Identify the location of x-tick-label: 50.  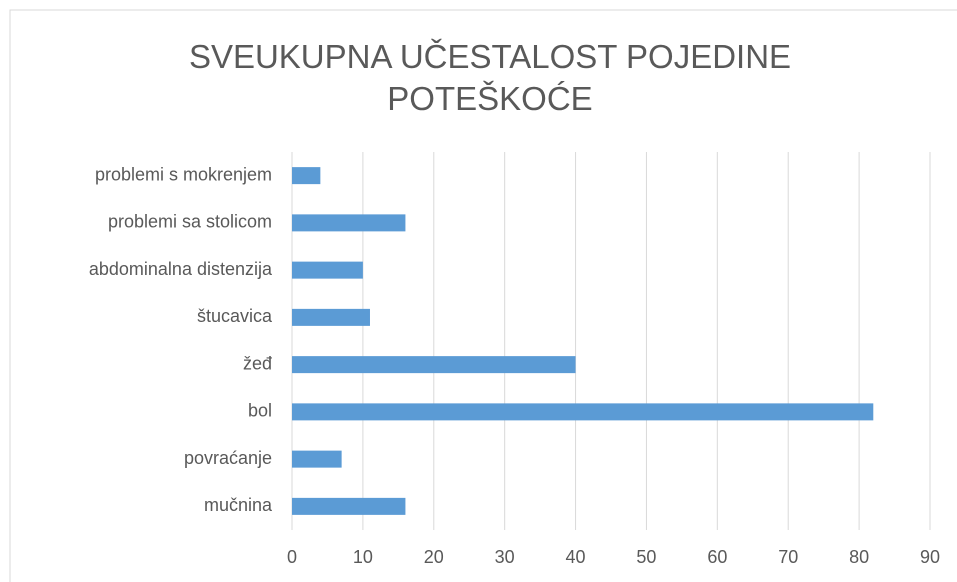
(646, 557).